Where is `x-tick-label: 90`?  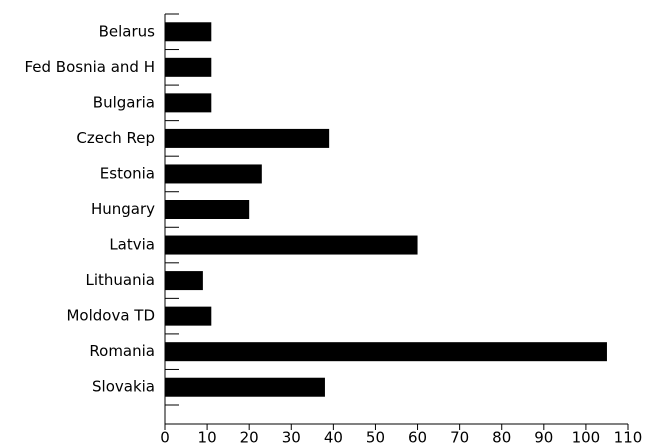
x-tick-label: 90 is located at coordinates (543, 437).